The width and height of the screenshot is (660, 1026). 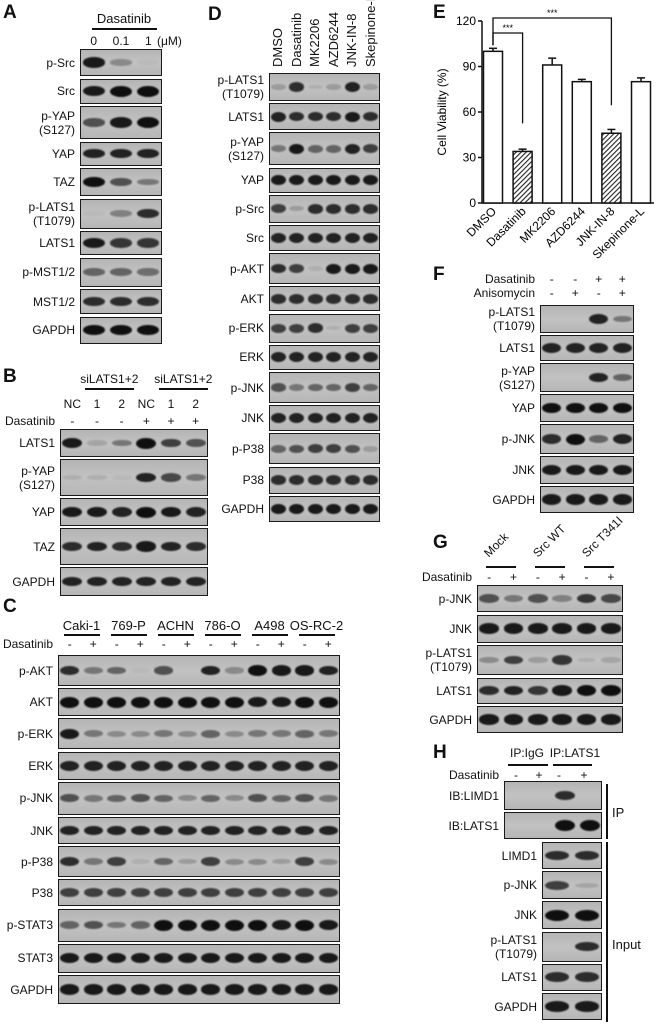 What do you see at coordinates (316, 625) in the screenshot?
I see `cell-line-label: OS-RC-2` at bounding box center [316, 625].